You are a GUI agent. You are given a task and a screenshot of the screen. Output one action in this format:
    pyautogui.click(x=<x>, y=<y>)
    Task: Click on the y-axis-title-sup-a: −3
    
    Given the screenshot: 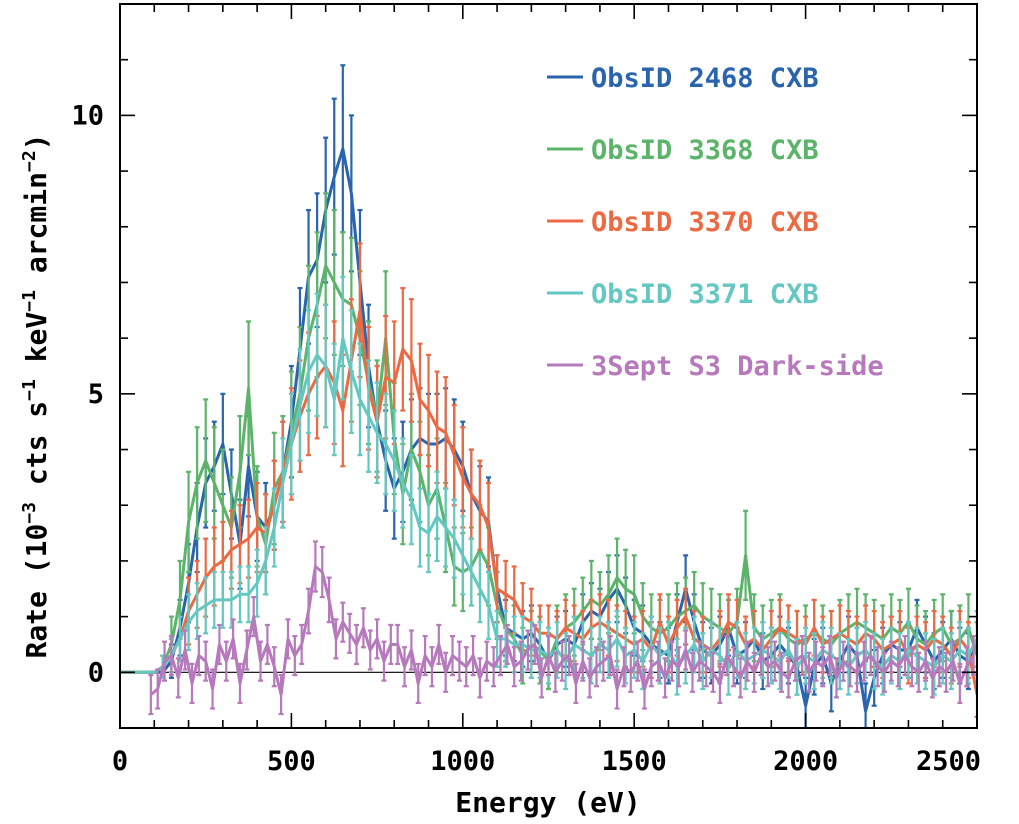 What is the action you would take?
    pyautogui.click(x=29, y=513)
    